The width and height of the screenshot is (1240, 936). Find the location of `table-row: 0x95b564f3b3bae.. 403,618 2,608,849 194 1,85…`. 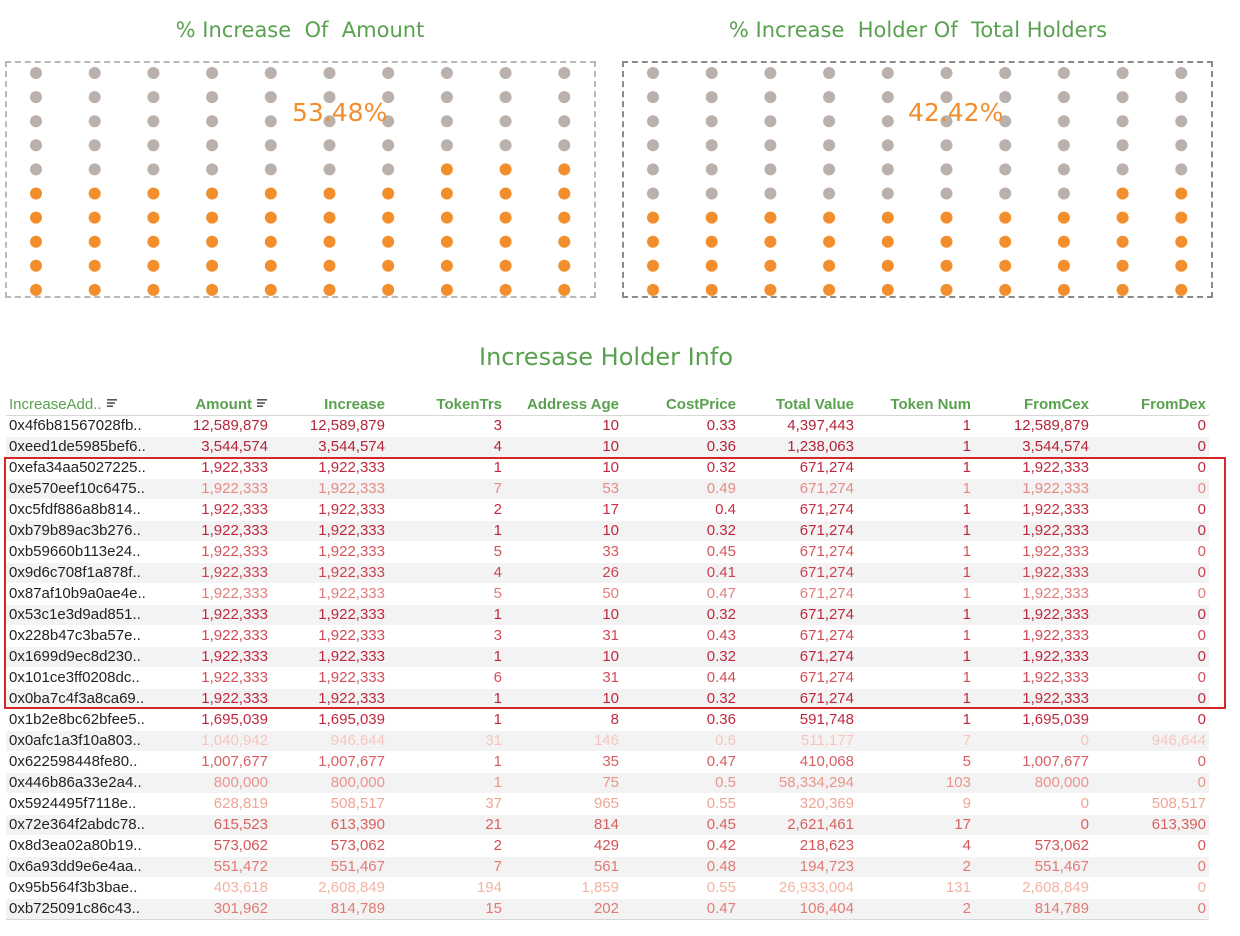

table-row: 0x95b564f3b3bae.. 403,618 2,608,849 194 1,85… is located at coordinates (607, 888).